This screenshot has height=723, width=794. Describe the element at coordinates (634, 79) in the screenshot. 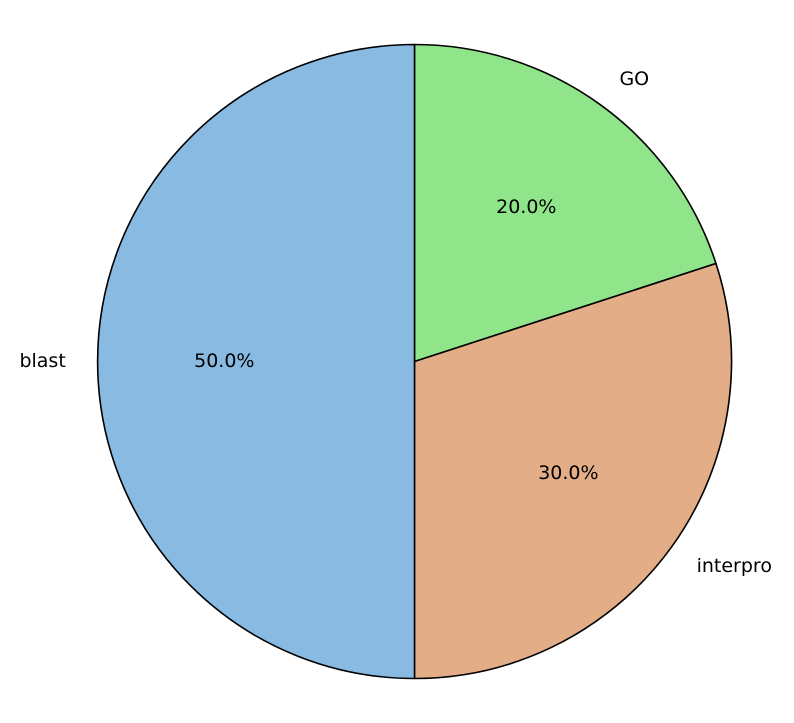

I see `slice-label-go: GO` at that location.